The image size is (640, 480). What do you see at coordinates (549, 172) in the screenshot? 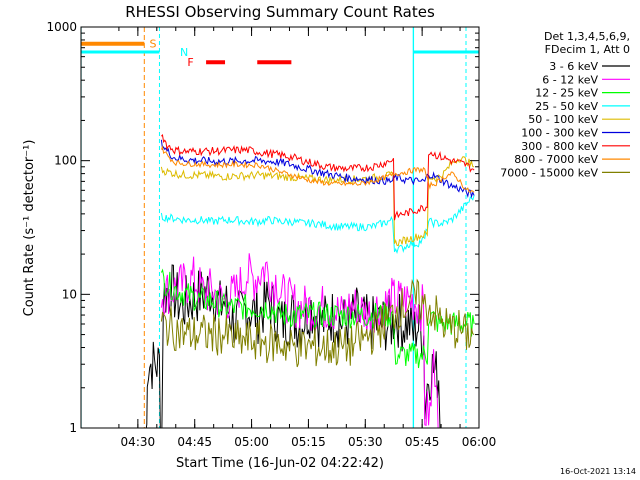
I see `legend-label-8: 7000 - 15000 keV` at bounding box center [549, 172].